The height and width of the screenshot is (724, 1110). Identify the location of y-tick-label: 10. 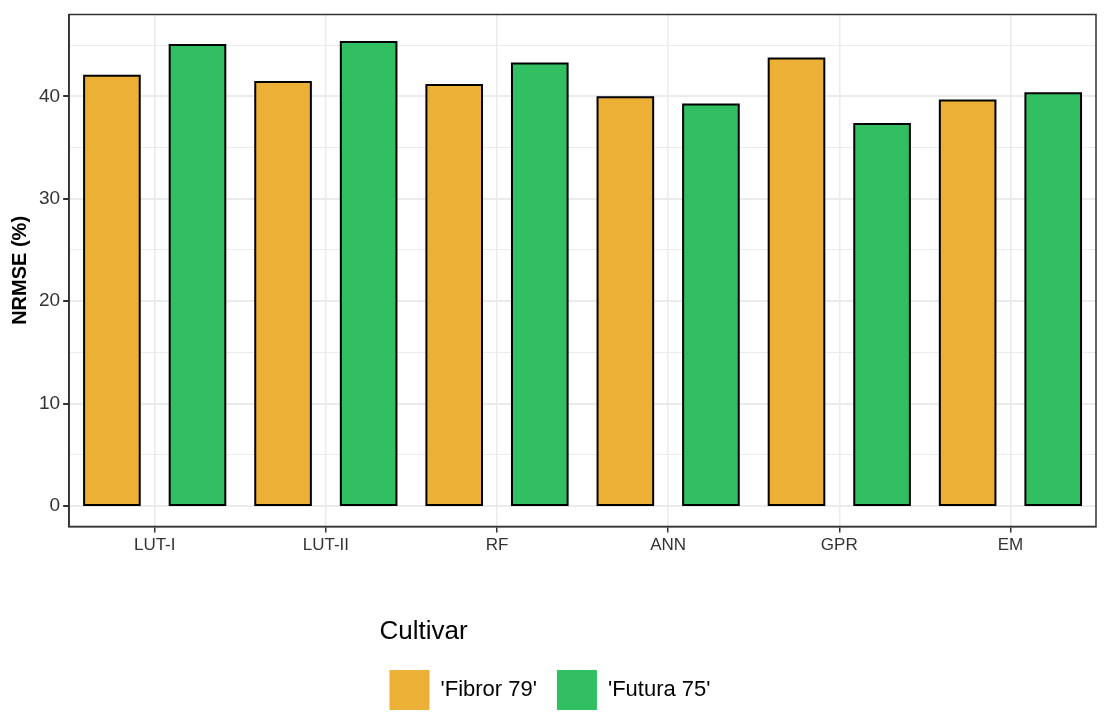
(49, 402).